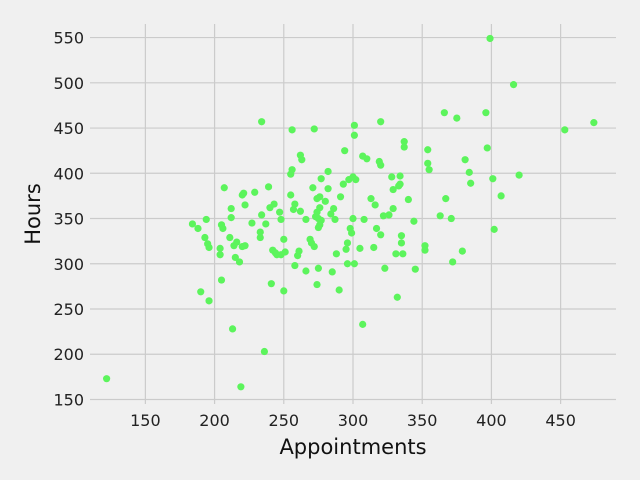 The width and height of the screenshot is (640, 480). I want to click on y-tick-label: 350, so click(68, 219).